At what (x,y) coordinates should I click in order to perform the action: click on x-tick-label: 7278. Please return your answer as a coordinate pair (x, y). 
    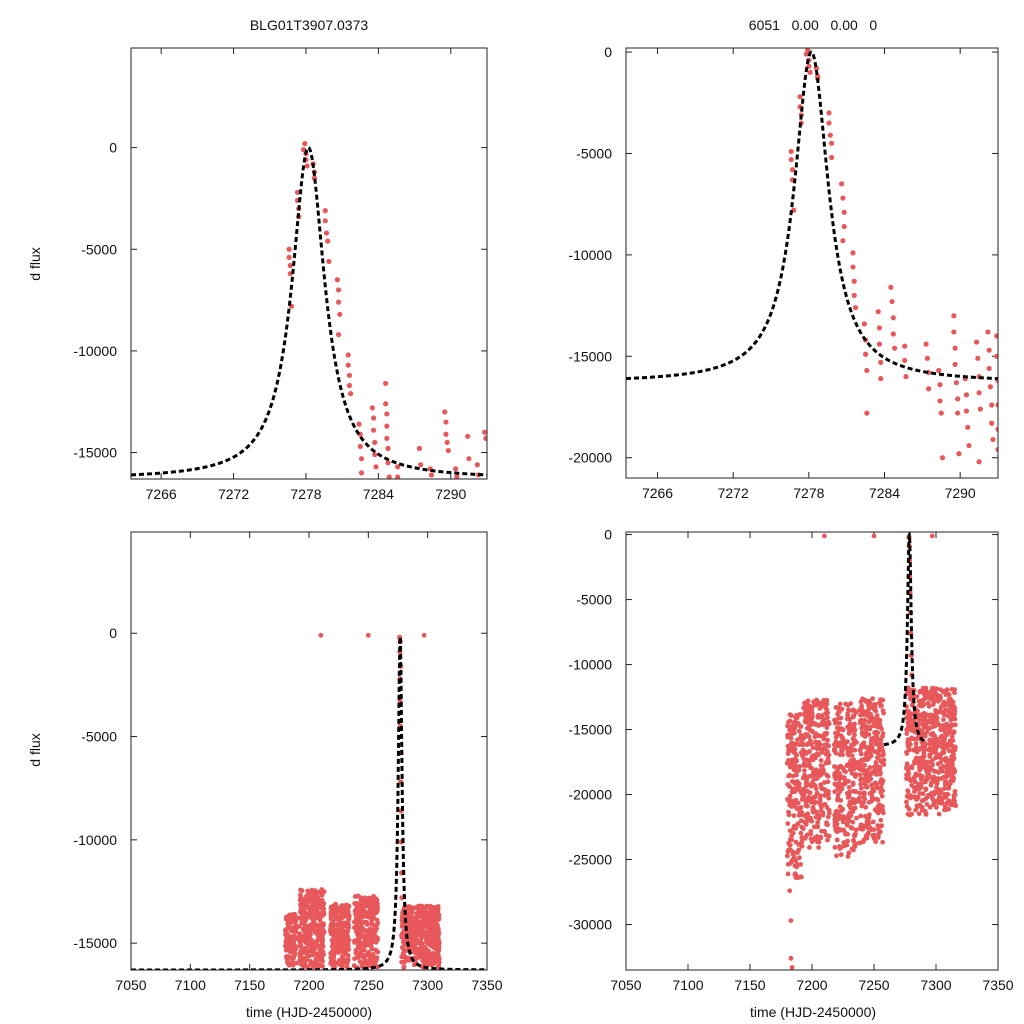
    Looking at the image, I should click on (305, 494).